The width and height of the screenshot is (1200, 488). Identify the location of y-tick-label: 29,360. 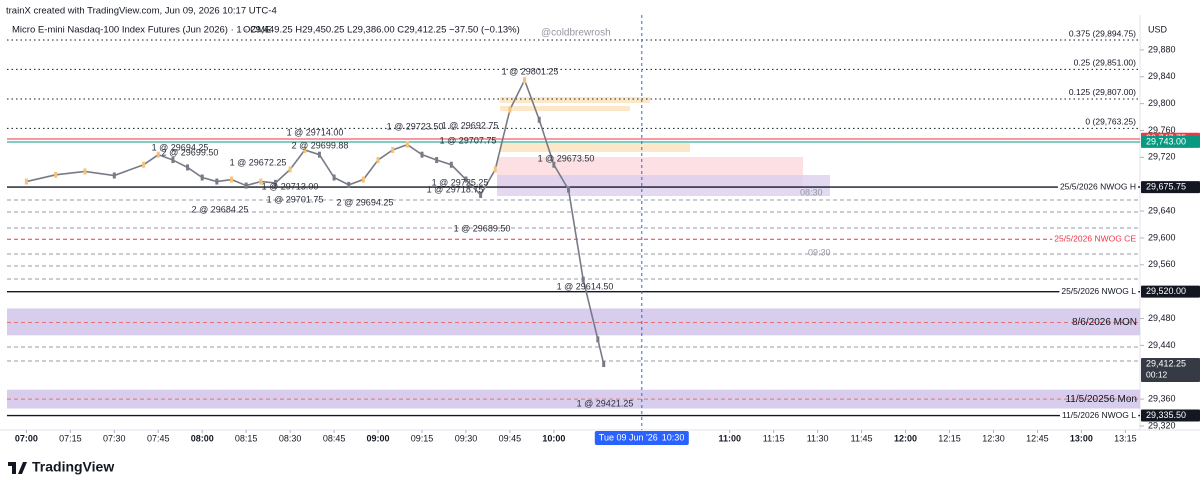
(1162, 398).